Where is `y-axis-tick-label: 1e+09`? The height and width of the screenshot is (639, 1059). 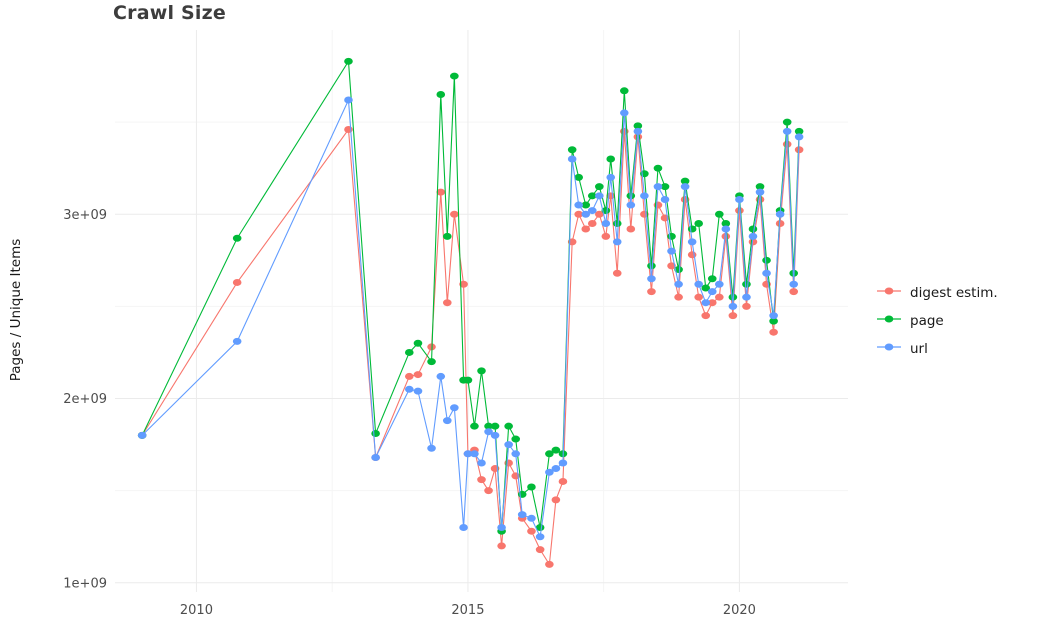
y-axis-tick-label: 1e+09 is located at coordinates (85, 583).